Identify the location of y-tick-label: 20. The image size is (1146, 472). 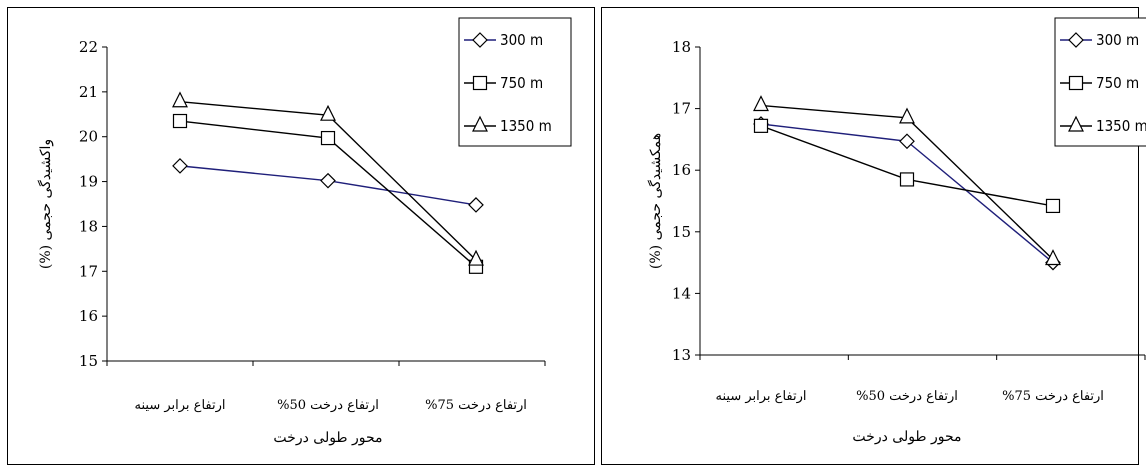
(88, 137).